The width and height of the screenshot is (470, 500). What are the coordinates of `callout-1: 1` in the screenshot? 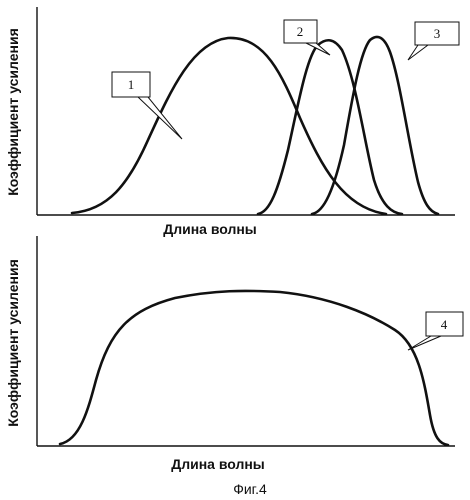 It's located at (147, 105).